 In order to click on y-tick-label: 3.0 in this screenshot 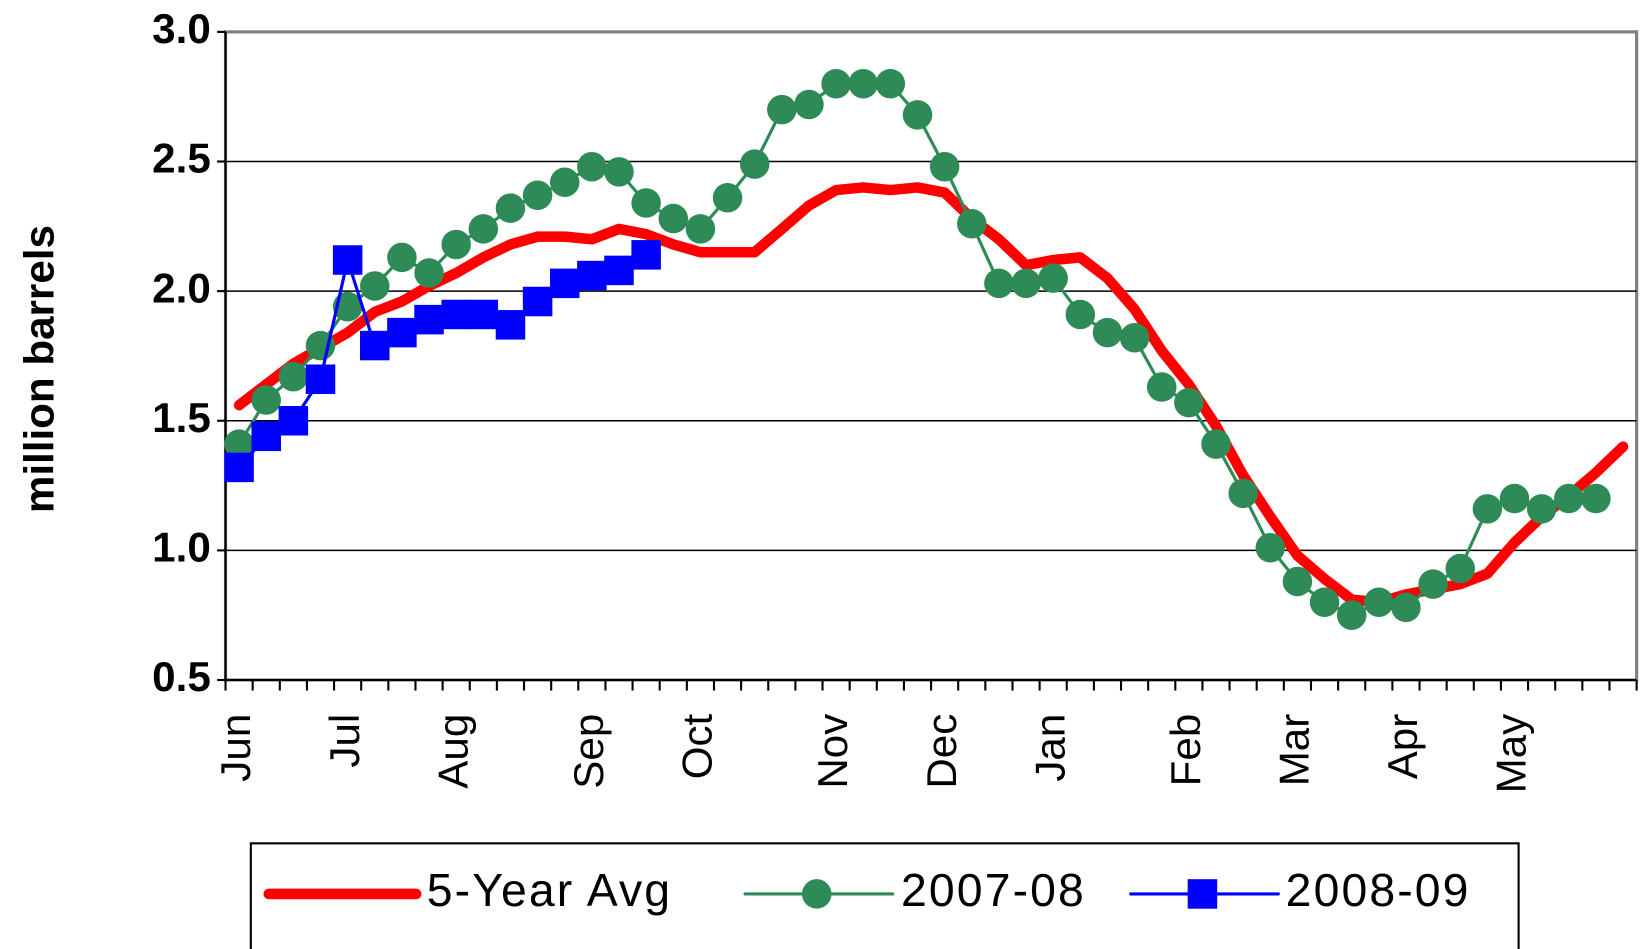, I will do `click(181, 28)`.